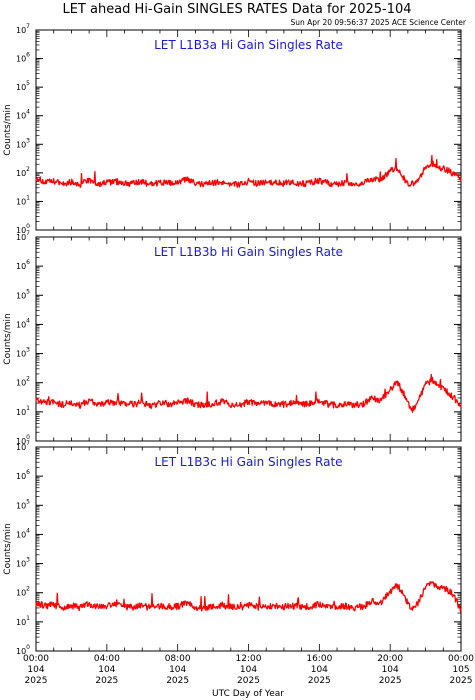 This screenshot has width=475, height=700. What do you see at coordinates (390, 659) in the screenshot?
I see `x-tick-label: 20:00` at bounding box center [390, 659].